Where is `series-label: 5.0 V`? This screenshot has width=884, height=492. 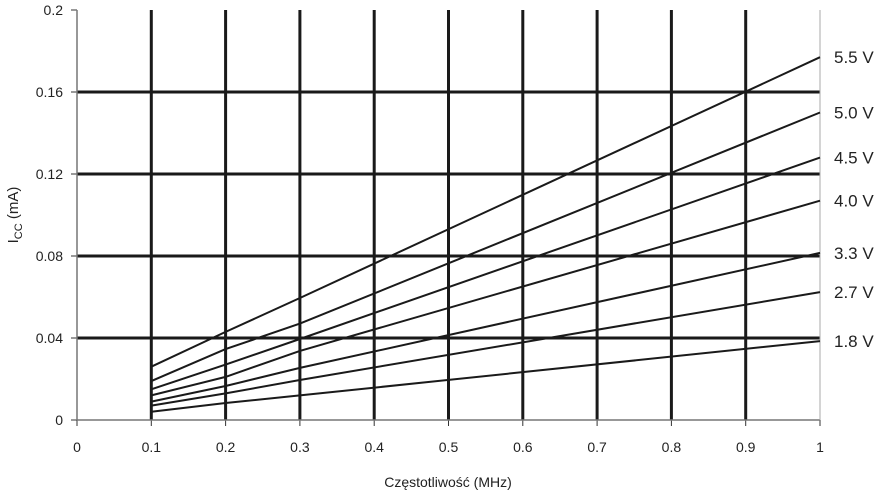 series-label: 5.0 V is located at coordinates (854, 113).